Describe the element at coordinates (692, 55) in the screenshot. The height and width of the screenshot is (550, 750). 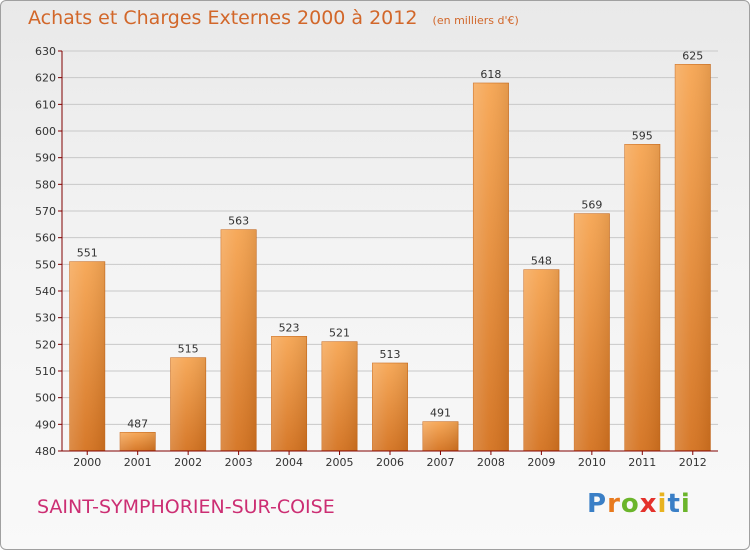
I see `bar-value-label: 625` at that location.